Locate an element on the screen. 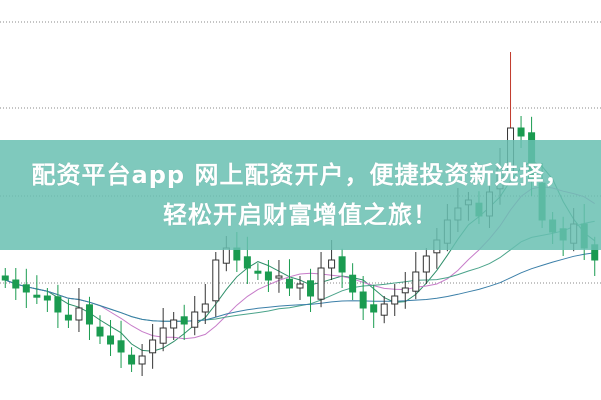 Image resolution: width=601 pixels, height=400 pixels. headline-line-2: 轻松开启财富增值之旅！ is located at coordinates (300, 215).